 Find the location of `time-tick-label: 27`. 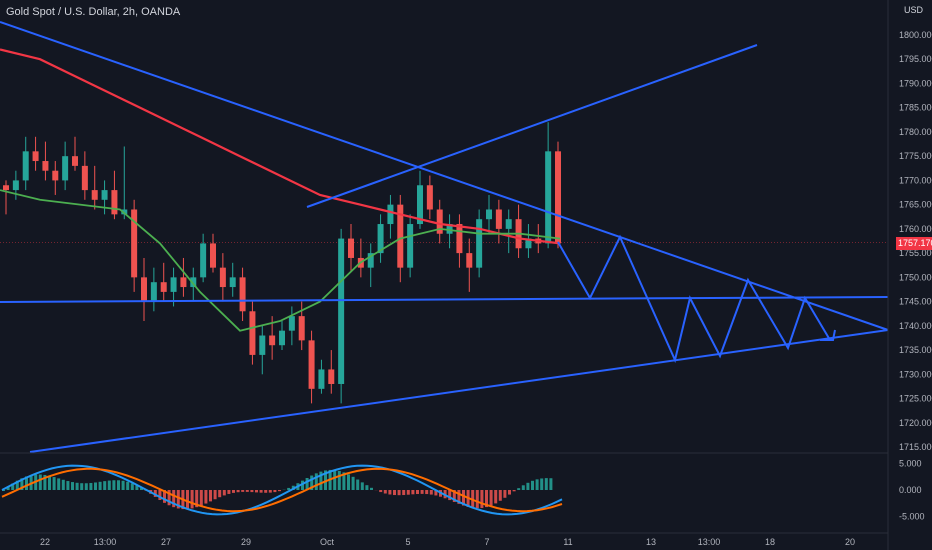

time-tick-label: 27 is located at coordinates (166, 542).